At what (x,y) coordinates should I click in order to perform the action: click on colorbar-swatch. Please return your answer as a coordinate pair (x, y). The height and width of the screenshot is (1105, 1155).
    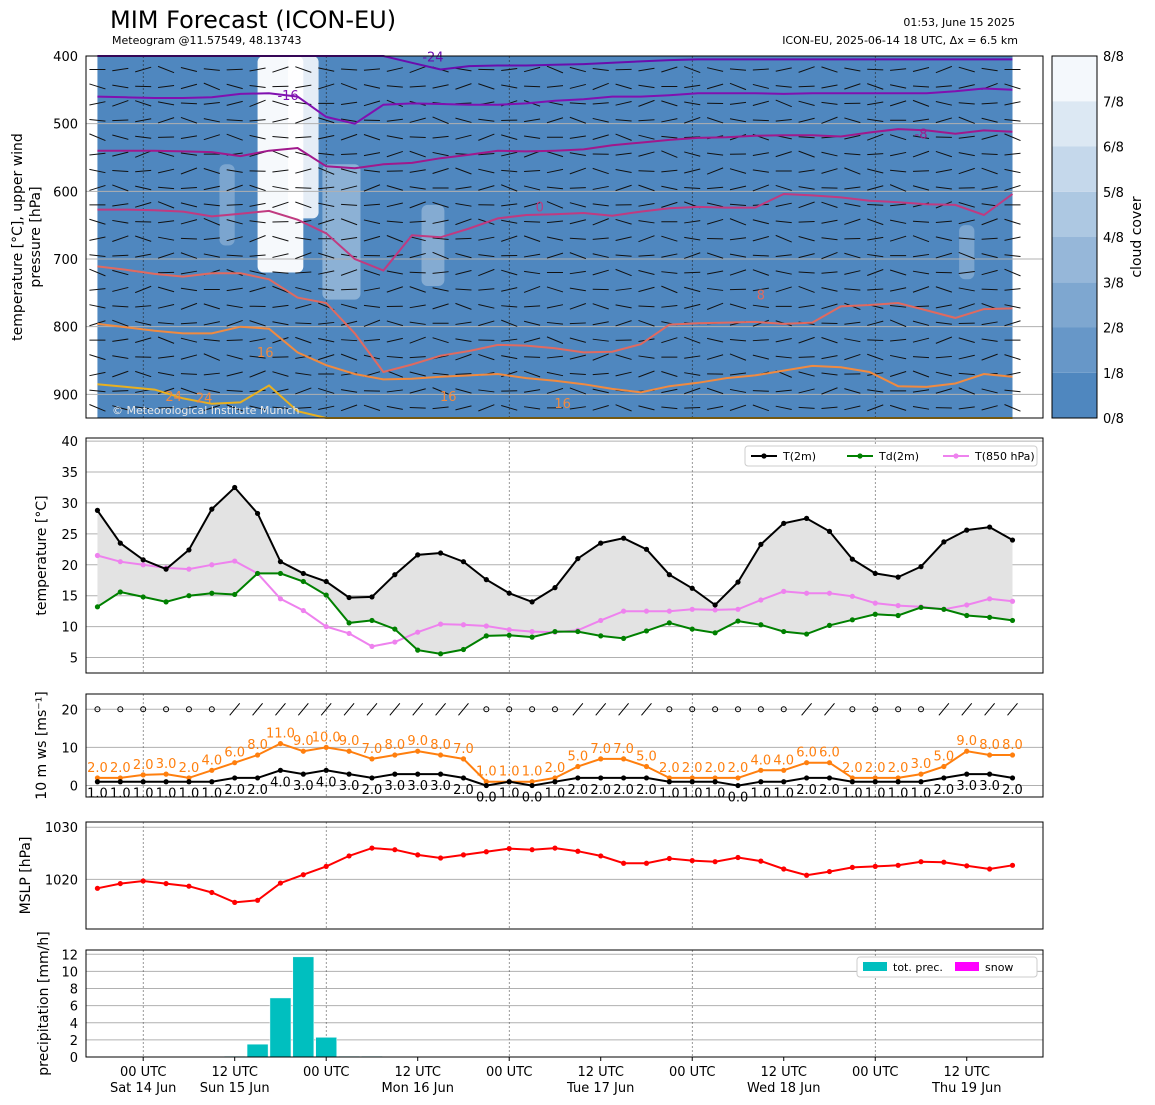
    Looking at the image, I should click on (1074, 305).